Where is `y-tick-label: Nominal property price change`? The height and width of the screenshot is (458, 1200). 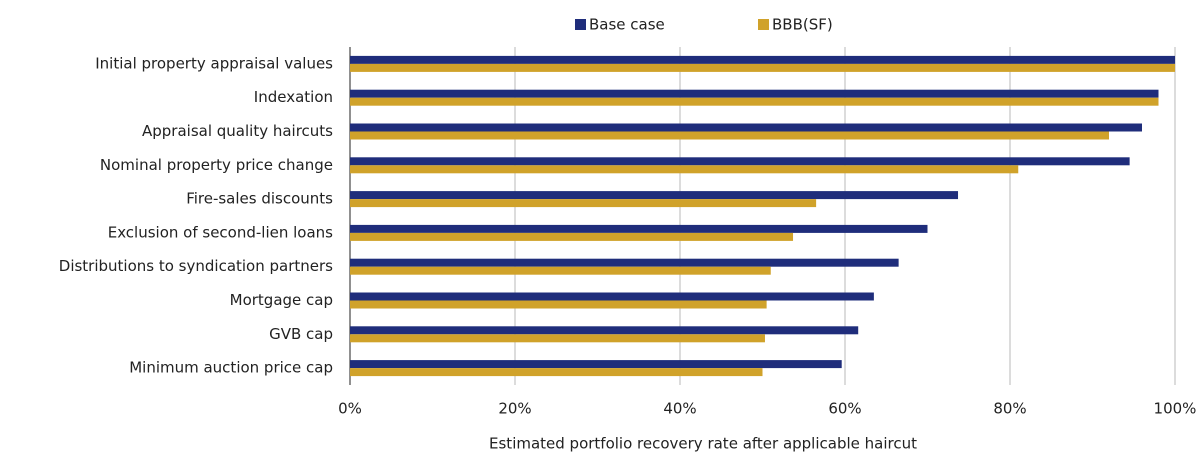
y-tick-label: Nominal property price change is located at coordinates (216, 165).